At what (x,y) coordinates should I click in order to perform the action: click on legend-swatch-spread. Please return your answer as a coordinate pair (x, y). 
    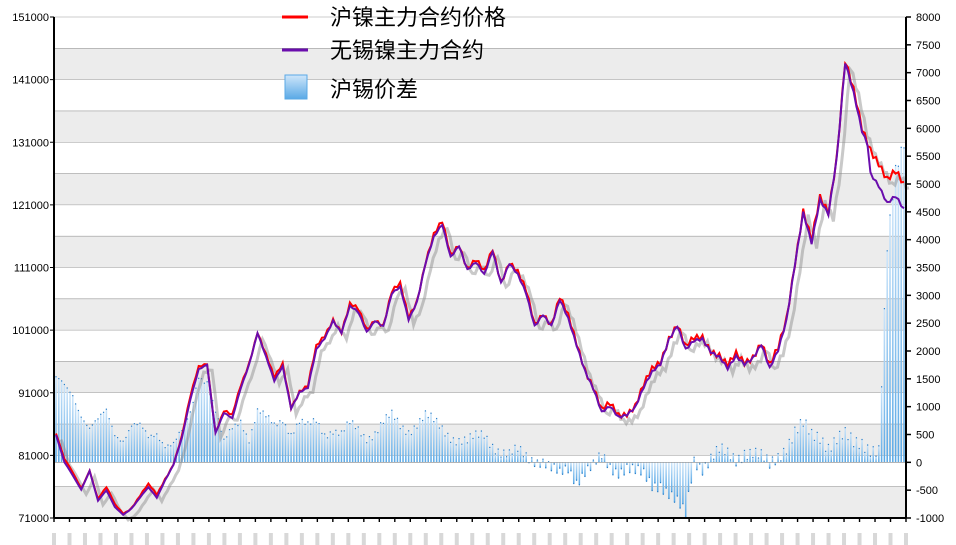
    Looking at the image, I should click on (296, 87).